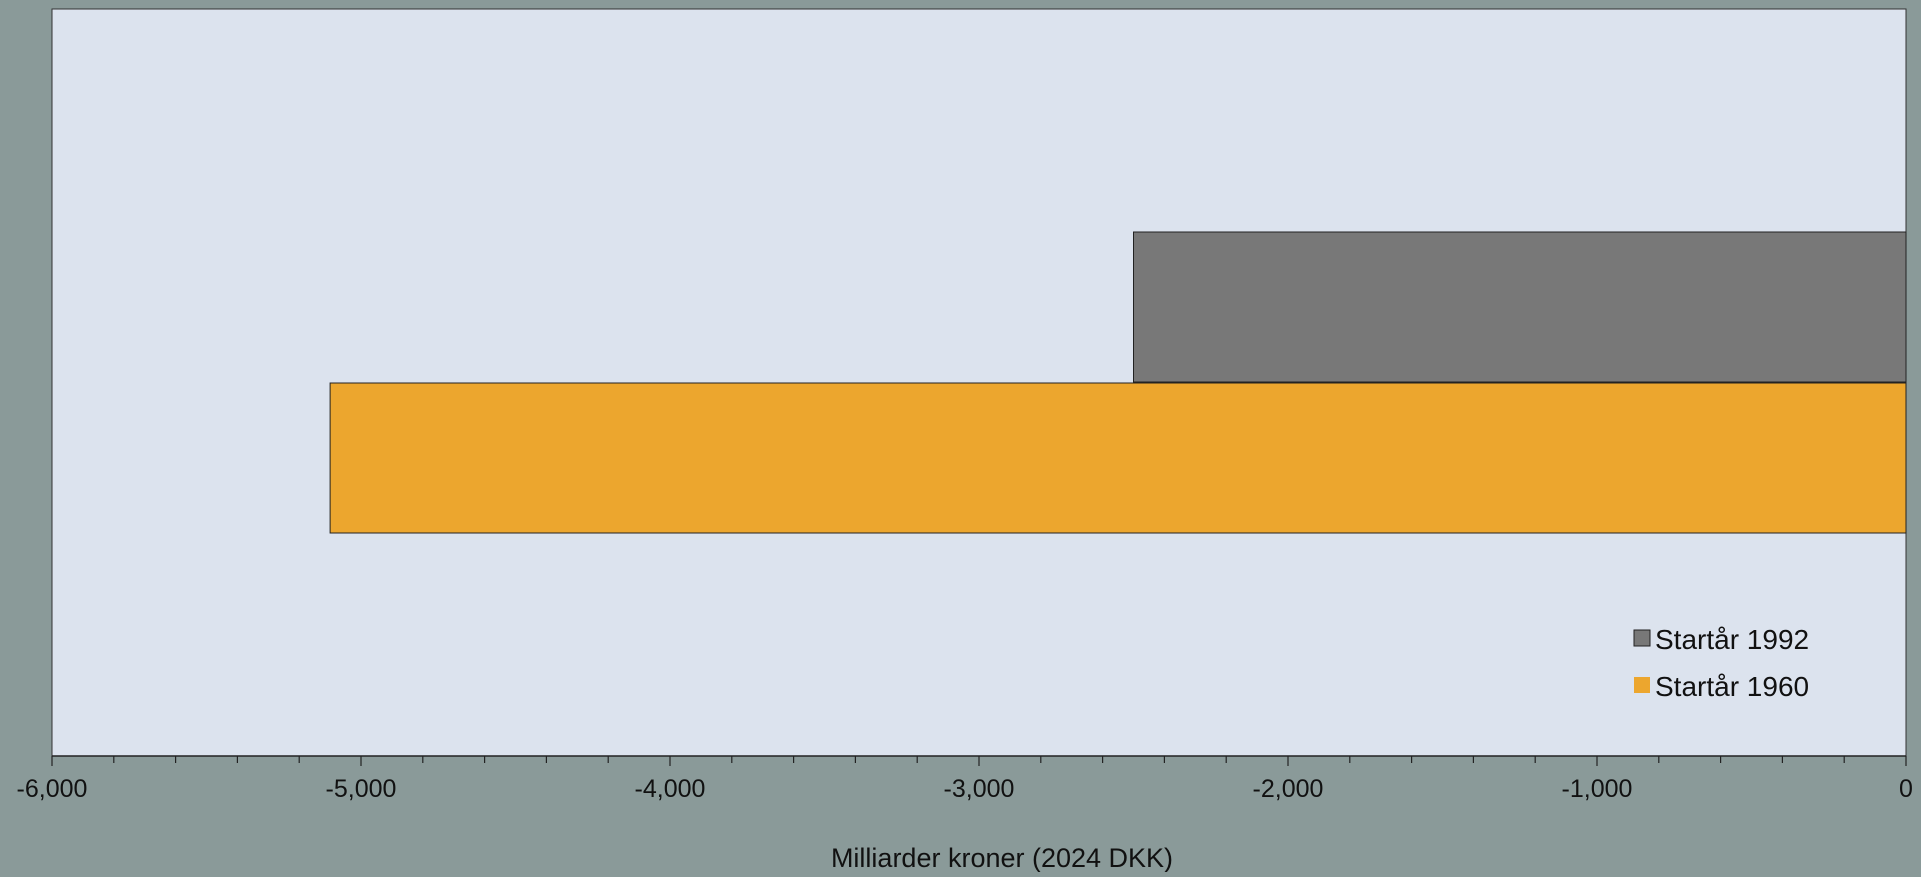 The image size is (1921, 877). I want to click on bar-startår-1992, so click(1520, 307).